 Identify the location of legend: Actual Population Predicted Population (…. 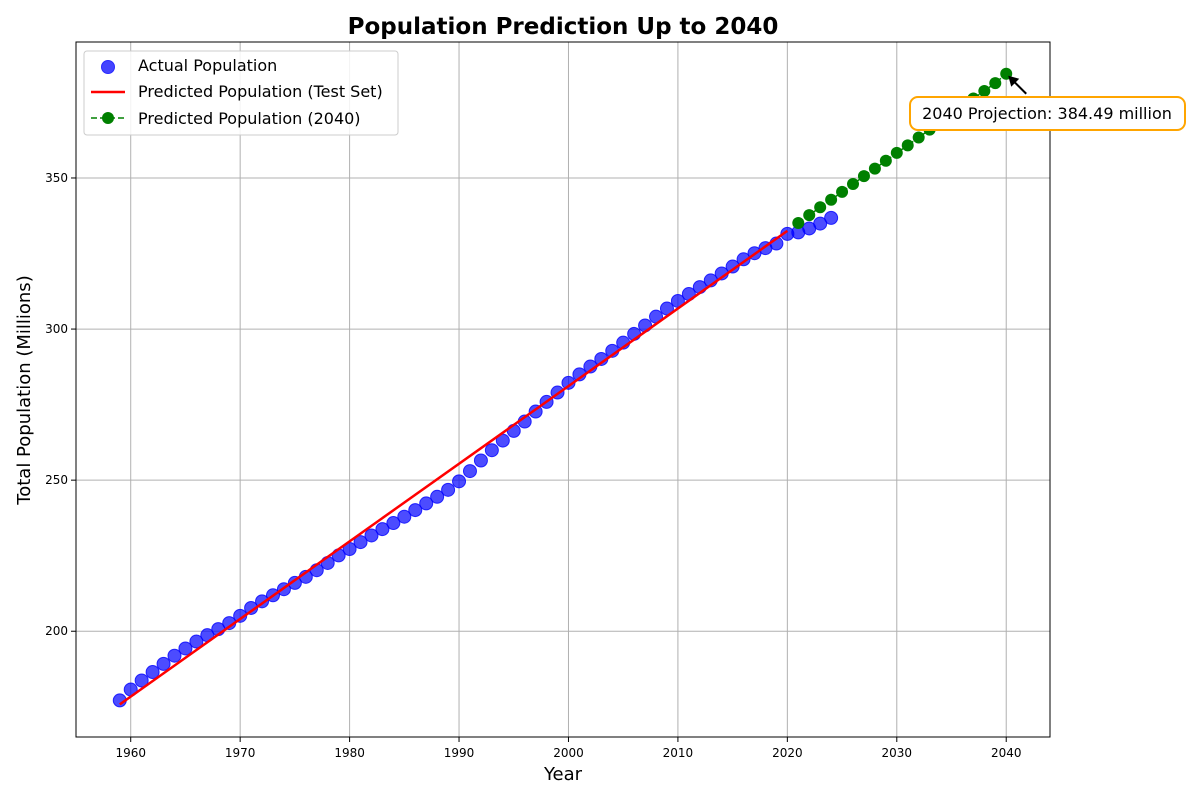
(241, 93).